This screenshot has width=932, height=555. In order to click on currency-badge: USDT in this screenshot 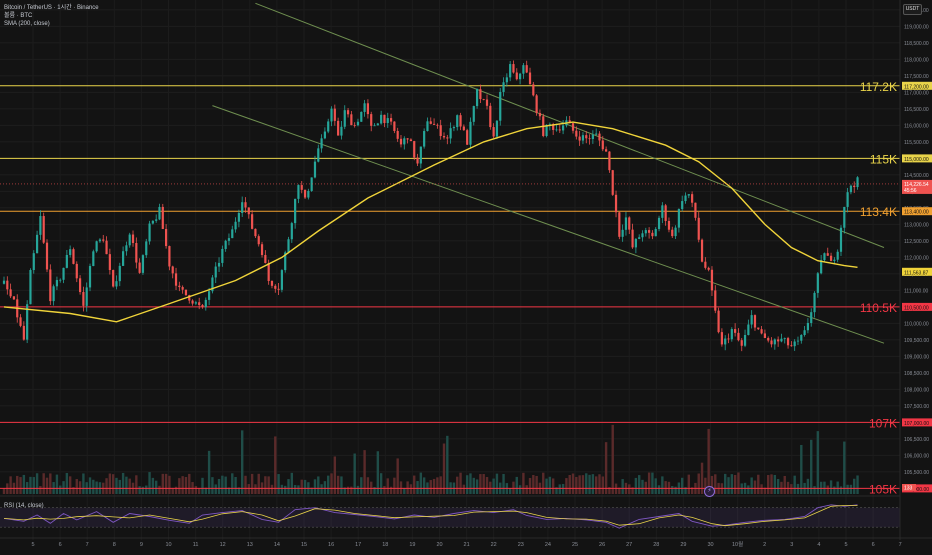, I will do `click(912, 9)`.